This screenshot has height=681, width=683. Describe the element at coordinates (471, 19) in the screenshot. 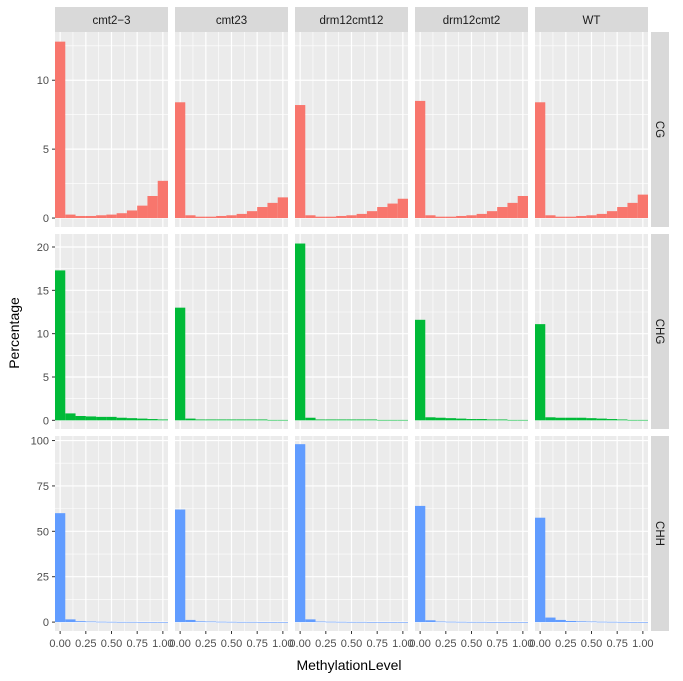

I see `strip-drm12cmt2` at that location.